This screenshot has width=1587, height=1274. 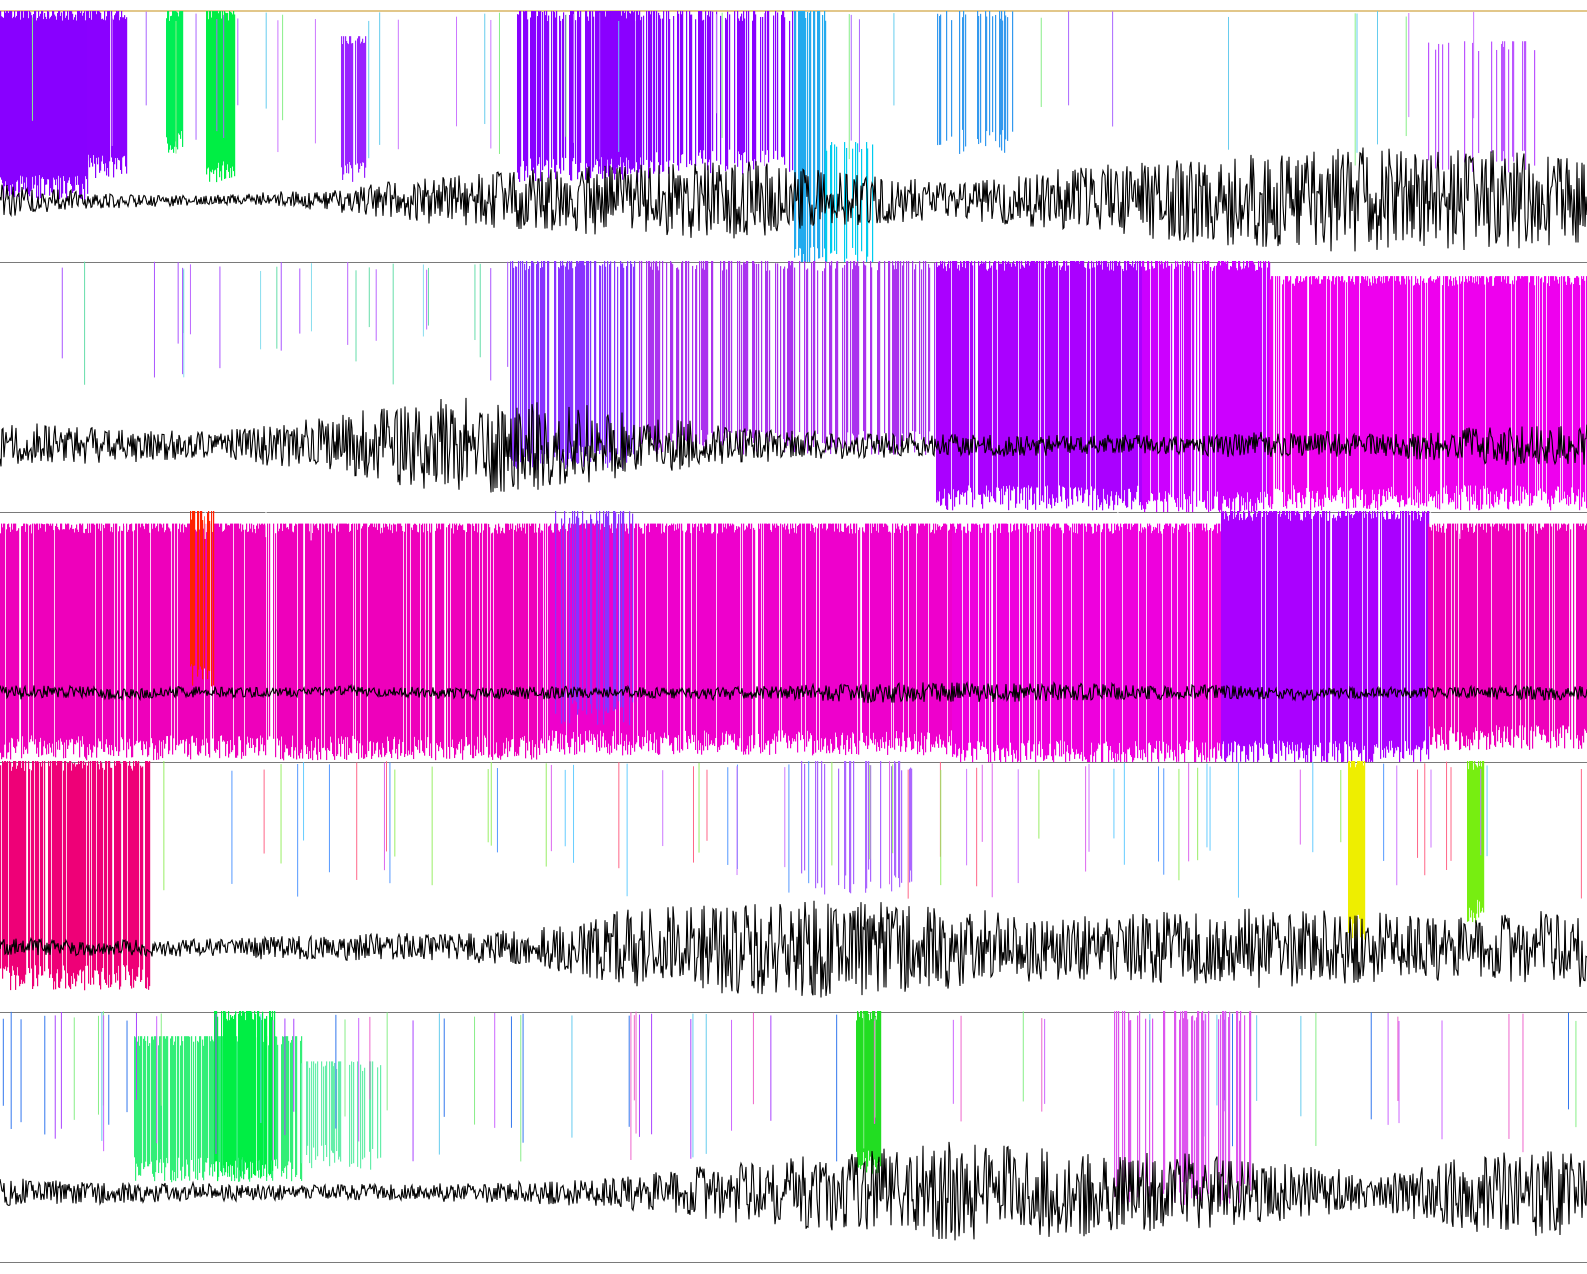 What do you see at coordinates (793, 445) in the screenshot?
I see `track-2-signal-trace` at bounding box center [793, 445].